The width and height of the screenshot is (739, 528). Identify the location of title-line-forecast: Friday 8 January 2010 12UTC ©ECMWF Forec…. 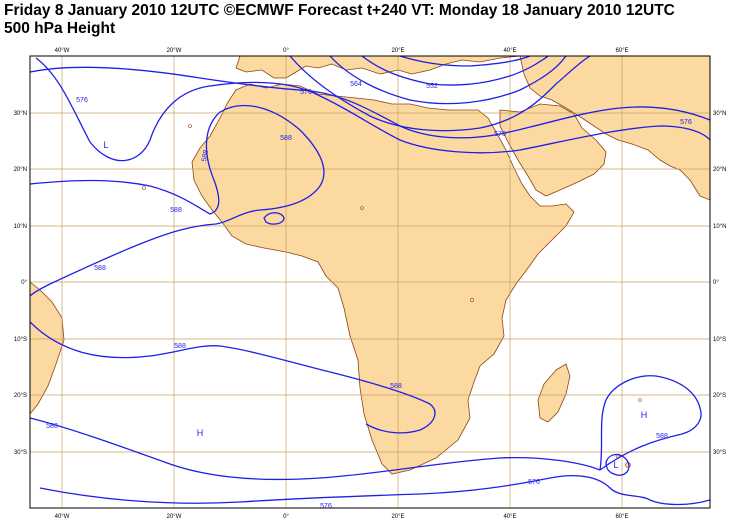
(339, 10).